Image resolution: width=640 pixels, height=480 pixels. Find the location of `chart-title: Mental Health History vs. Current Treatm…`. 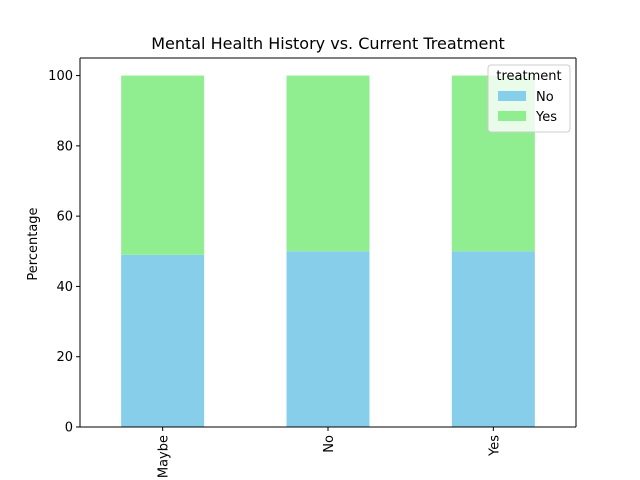

chart-title: Mental Health History vs. Current Treatm… is located at coordinates (328, 43).